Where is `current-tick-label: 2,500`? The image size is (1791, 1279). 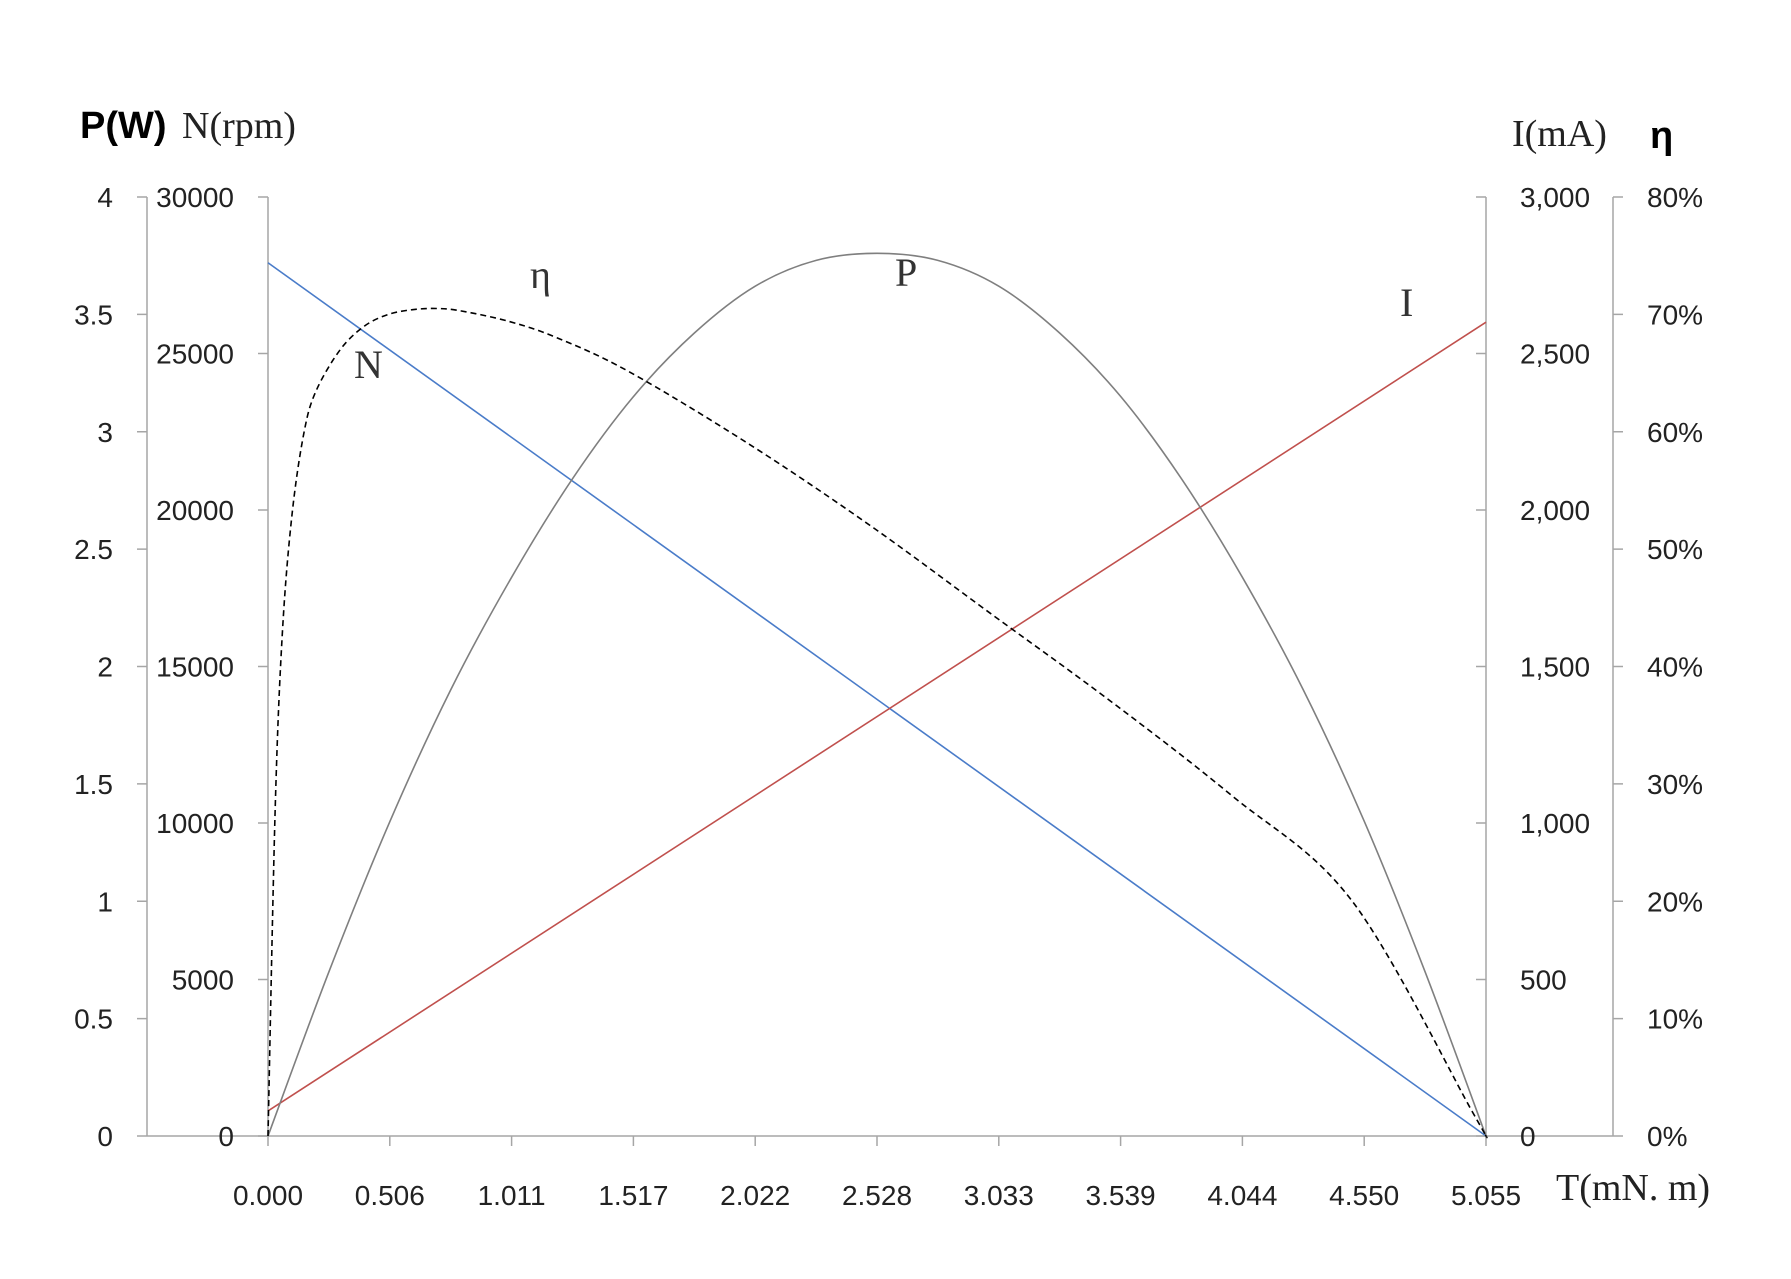
current-tick-label: 2,500 is located at coordinates (1555, 354).